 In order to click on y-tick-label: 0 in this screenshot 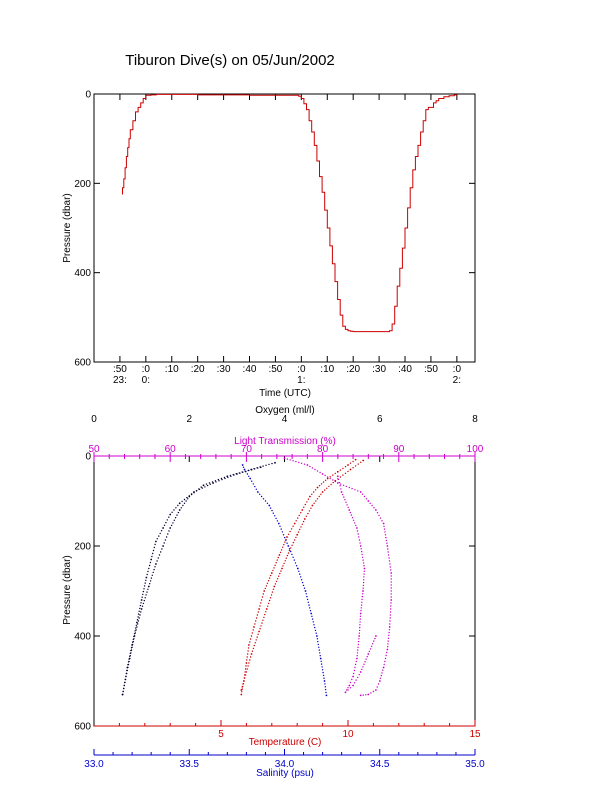, I will do `click(88, 457)`.